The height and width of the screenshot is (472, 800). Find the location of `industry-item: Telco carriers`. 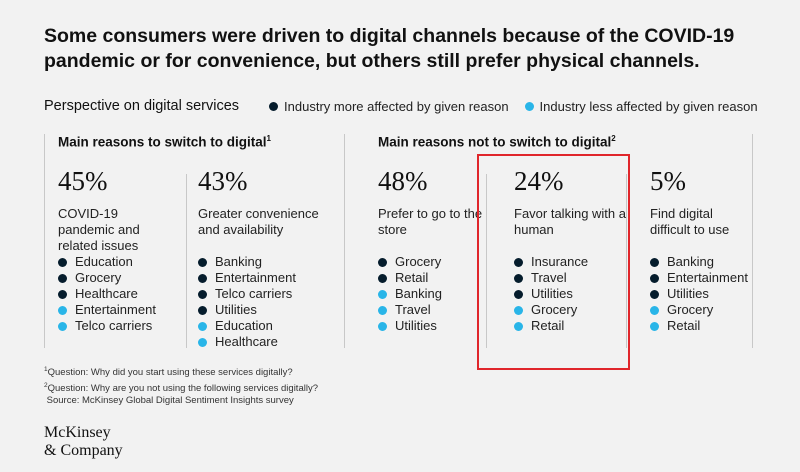

industry-item: Telco carriers is located at coordinates (263, 294).